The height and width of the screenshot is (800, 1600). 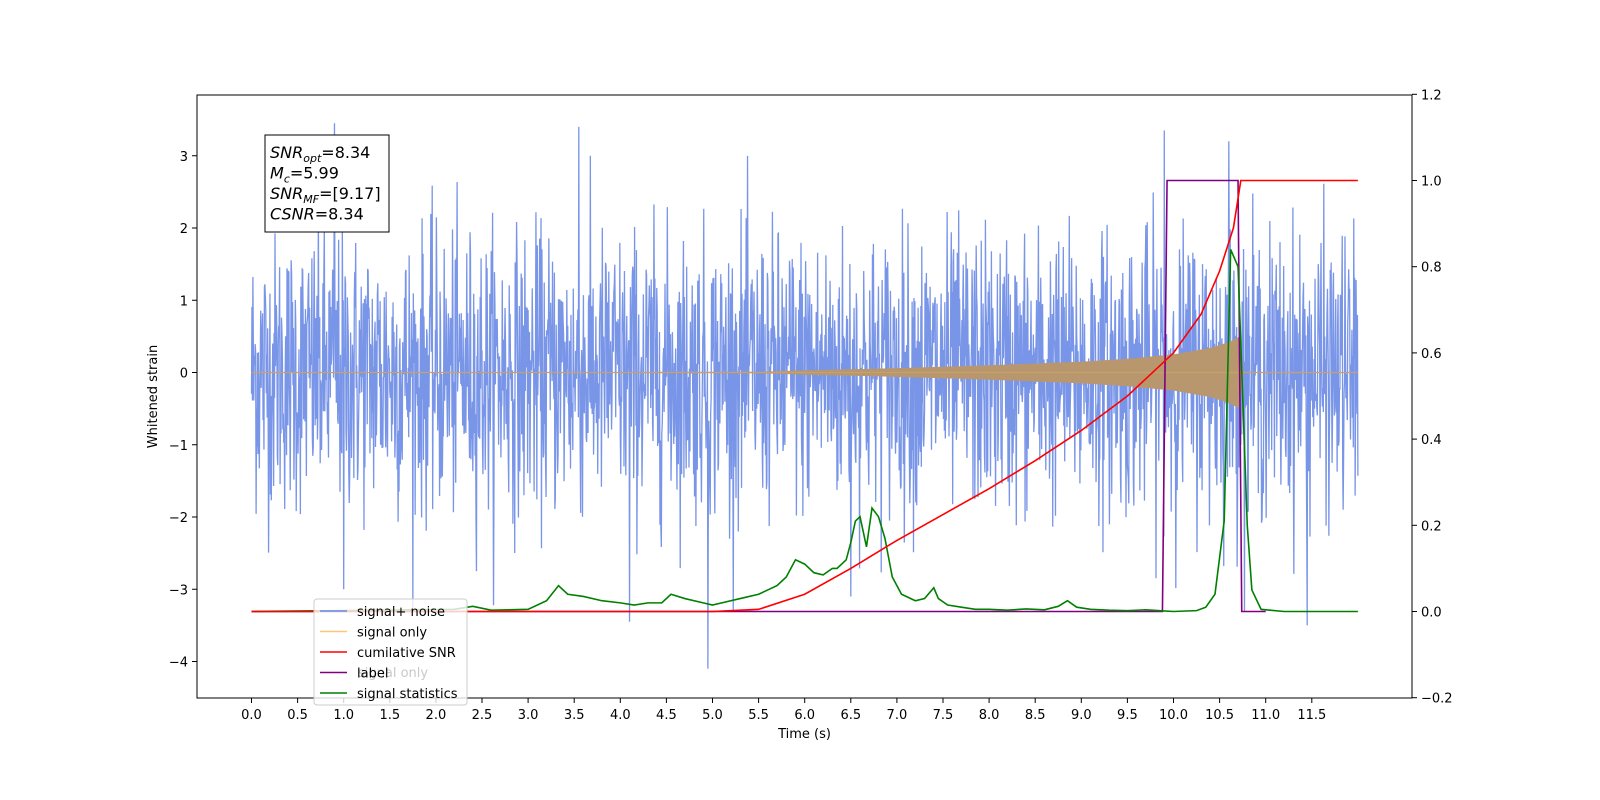 I want to click on y-tick-label-right: −0.2, so click(x=1437, y=699).